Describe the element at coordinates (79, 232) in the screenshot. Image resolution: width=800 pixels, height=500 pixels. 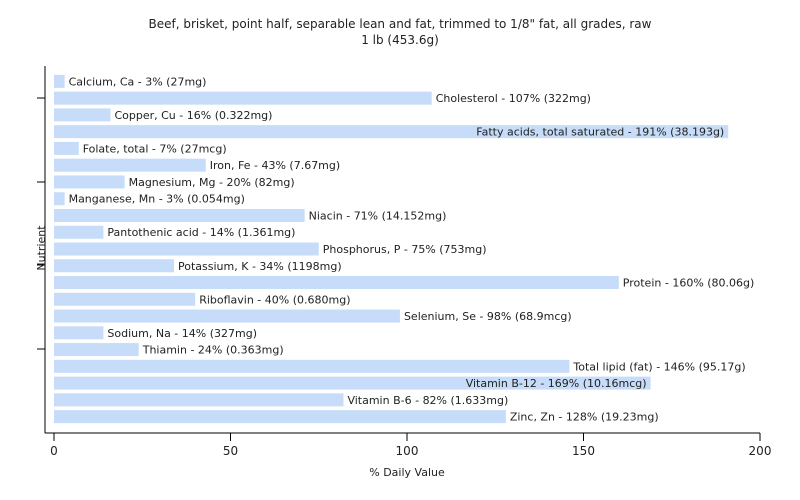
I see `bar-pantothenic-acid` at that location.